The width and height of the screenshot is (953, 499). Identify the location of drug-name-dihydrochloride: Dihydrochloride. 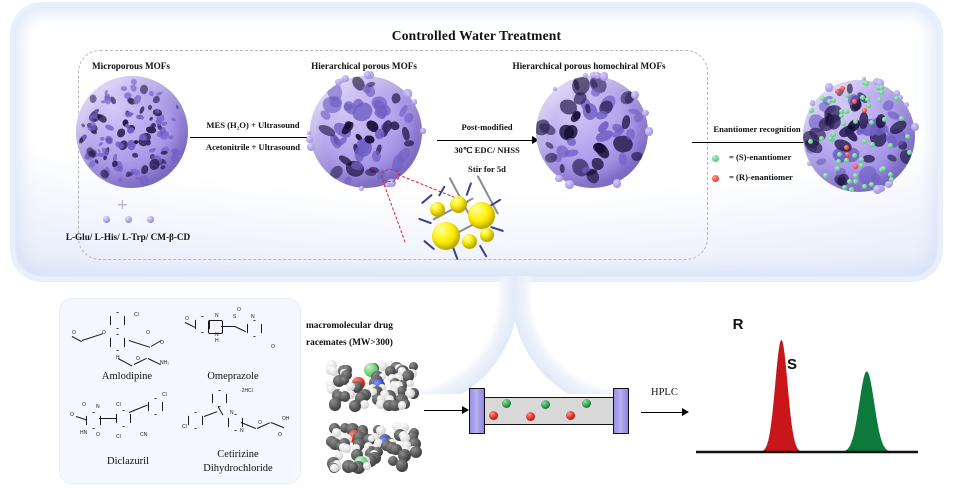
(238, 468).